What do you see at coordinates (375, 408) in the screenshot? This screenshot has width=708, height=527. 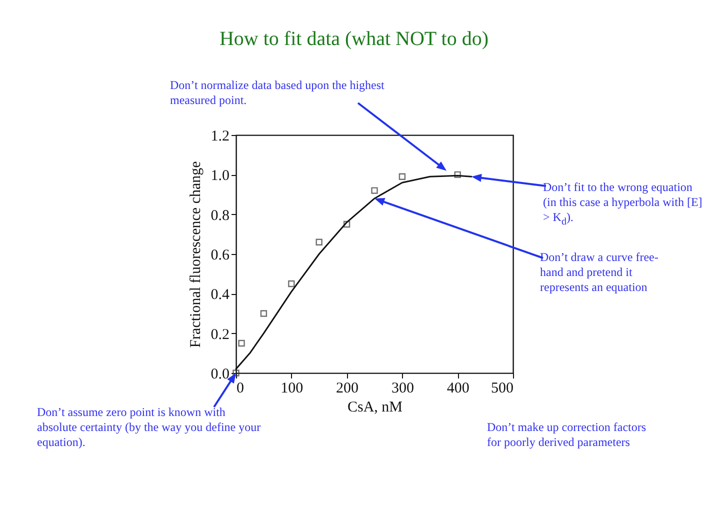 I see `x-axis-title: CsA, nM` at bounding box center [375, 408].